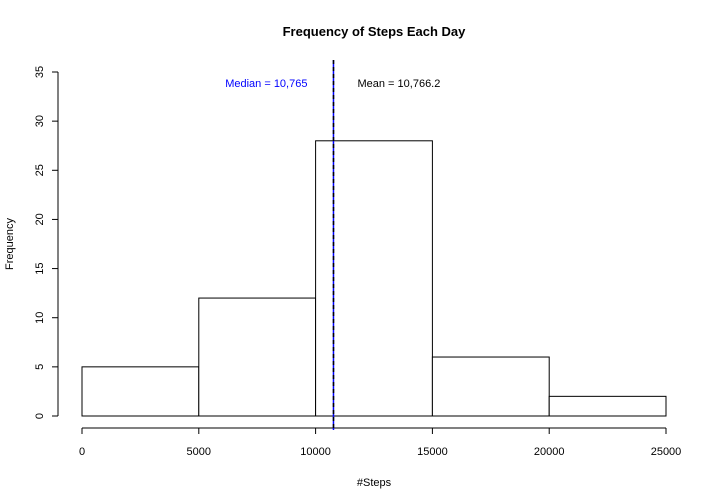  What do you see at coordinates (40, 268) in the screenshot?
I see `y-tick-label: 15` at bounding box center [40, 268].